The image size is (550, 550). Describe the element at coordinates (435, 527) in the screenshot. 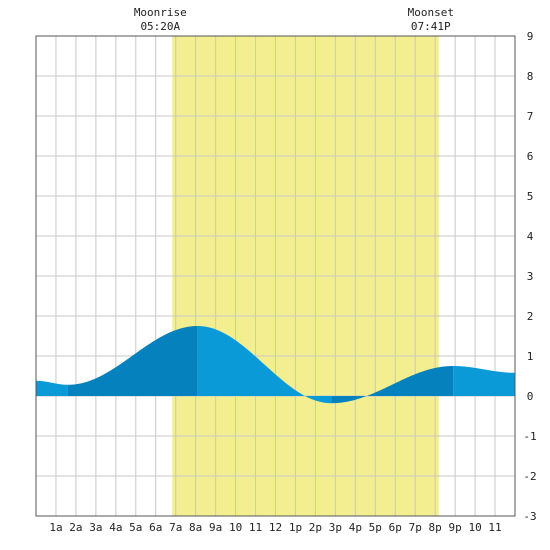

I see `x-tick-label: 8p` at that location.